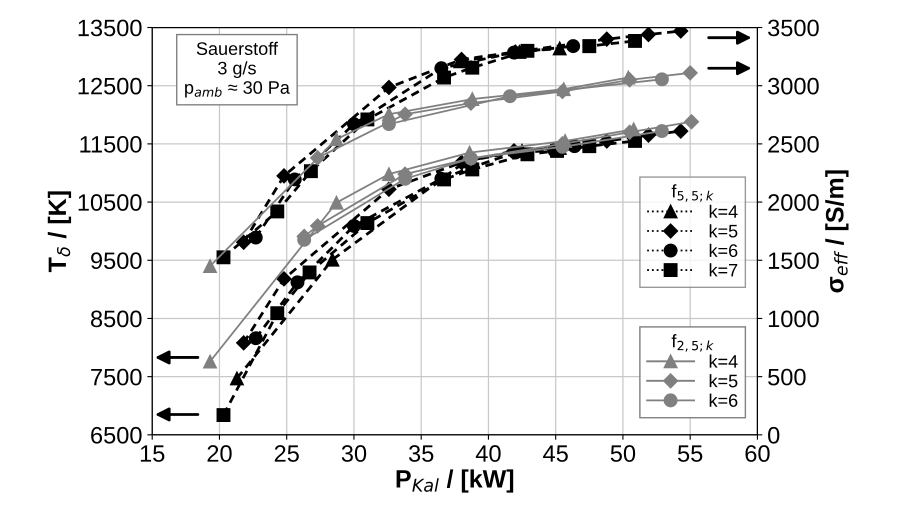 The width and height of the screenshot is (906, 529). Describe the element at coordinates (690, 453) in the screenshot. I see `x-tick-label: 55` at that location.